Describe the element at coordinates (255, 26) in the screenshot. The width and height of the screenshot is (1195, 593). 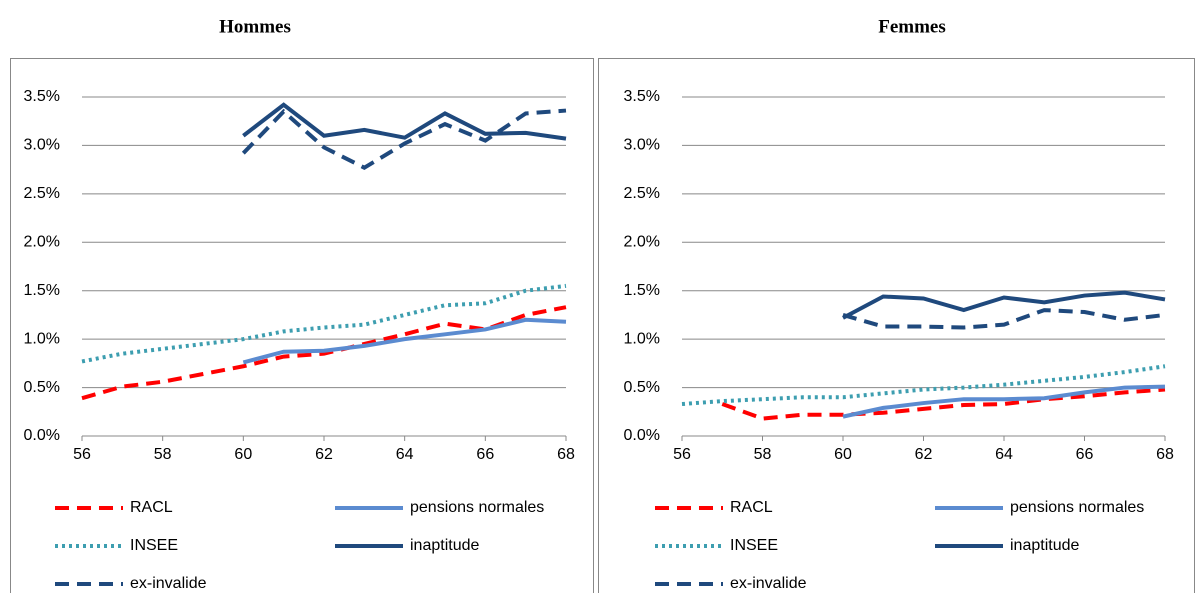
I see `chart-title: Hommes` at that location.